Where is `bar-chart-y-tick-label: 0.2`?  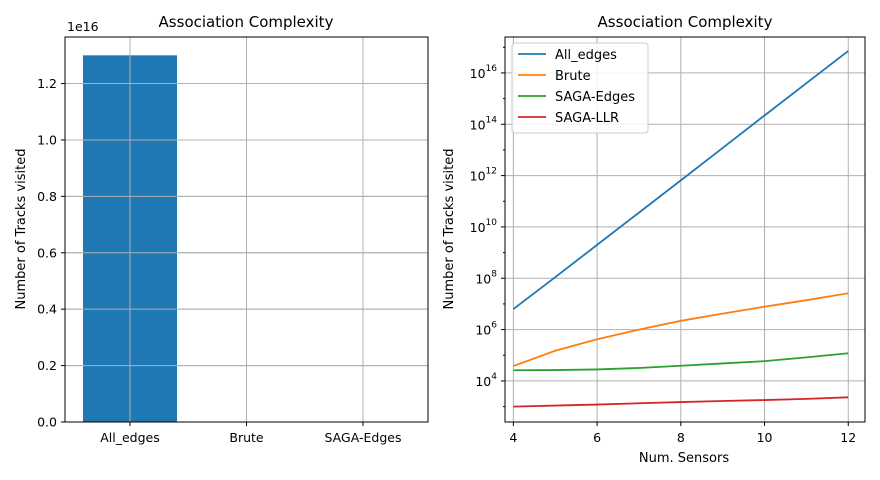
bar-chart-y-tick-label: 0.2 is located at coordinates (47, 365).